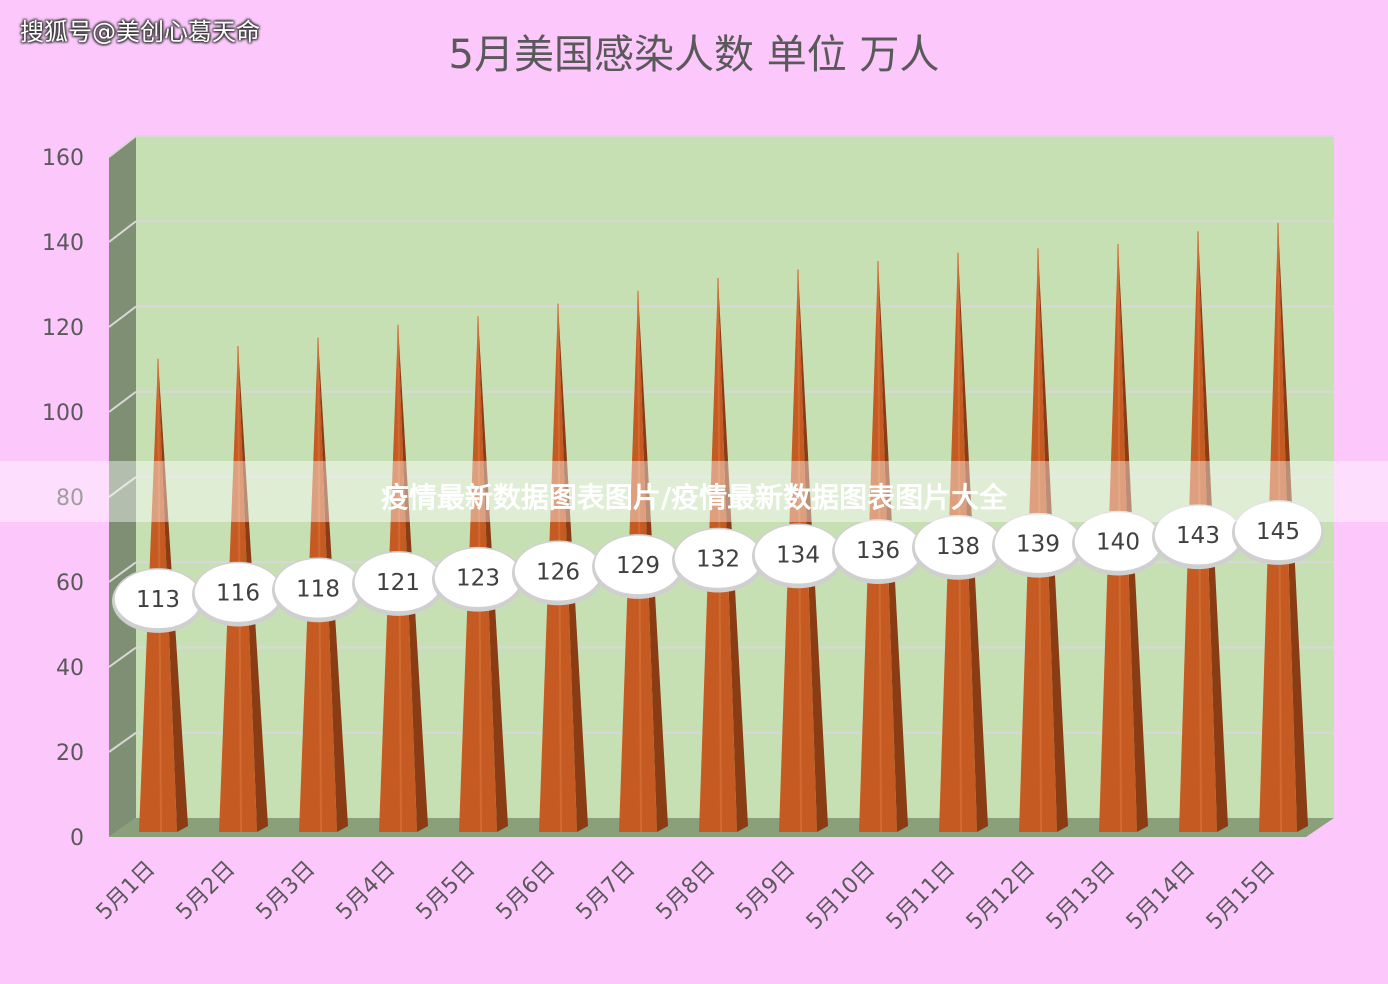  Describe the element at coordinates (366, 891) in the screenshot. I see `x-tick-label: 5月4日` at that location.